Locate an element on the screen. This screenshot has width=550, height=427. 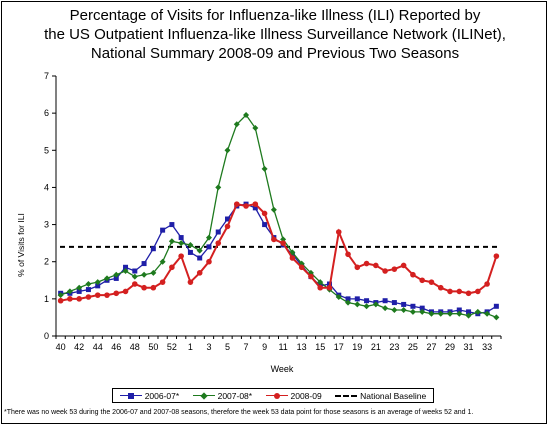
x-tick-label: 15 is located at coordinates (320, 347).